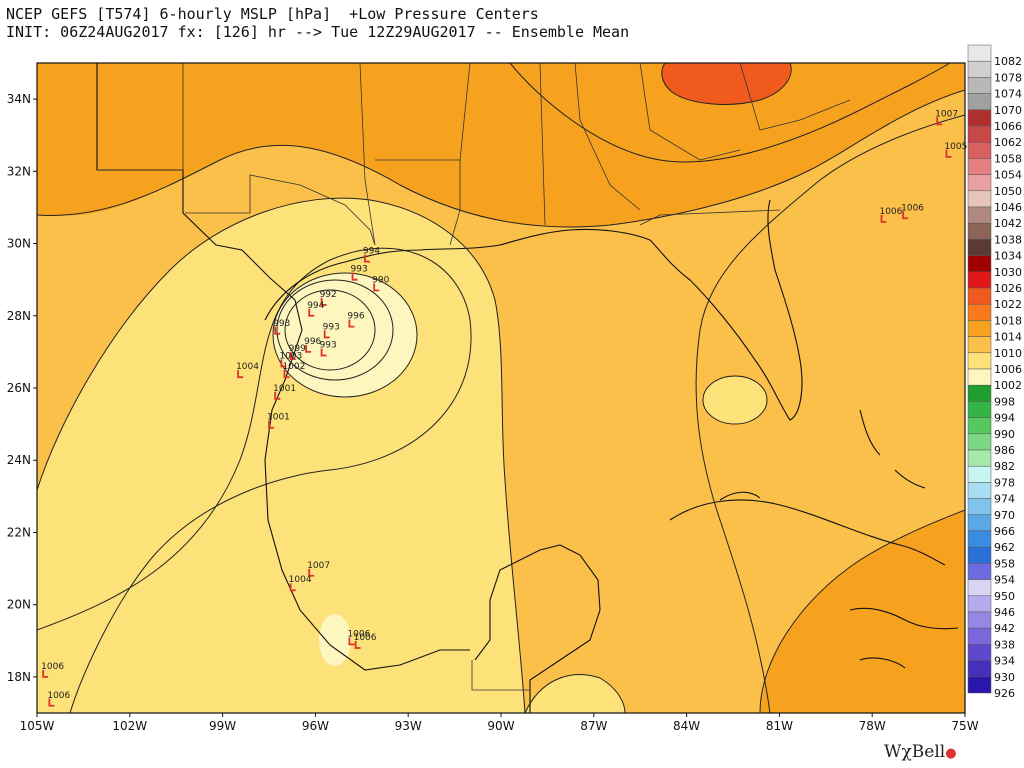 The height and width of the screenshot is (768, 1024). What do you see at coordinates (315, 726) in the screenshot?
I see `lon-tick-label: 96W` at bounding box center [315, 726].